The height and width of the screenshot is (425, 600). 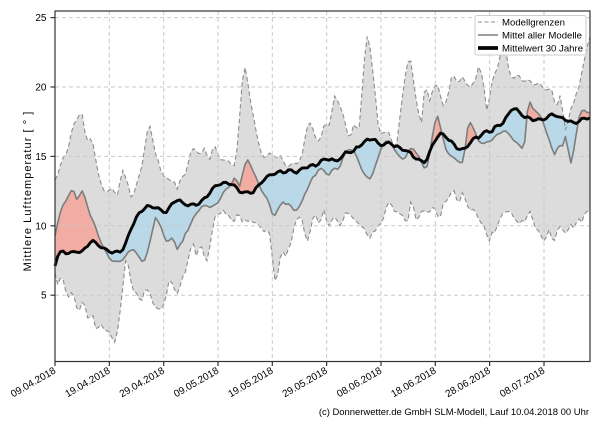 What do you see at coordinates (542, 36) in the screenshot?
I see `svg-text: Mittel aller Modelle` at bounding box center [542, 36].